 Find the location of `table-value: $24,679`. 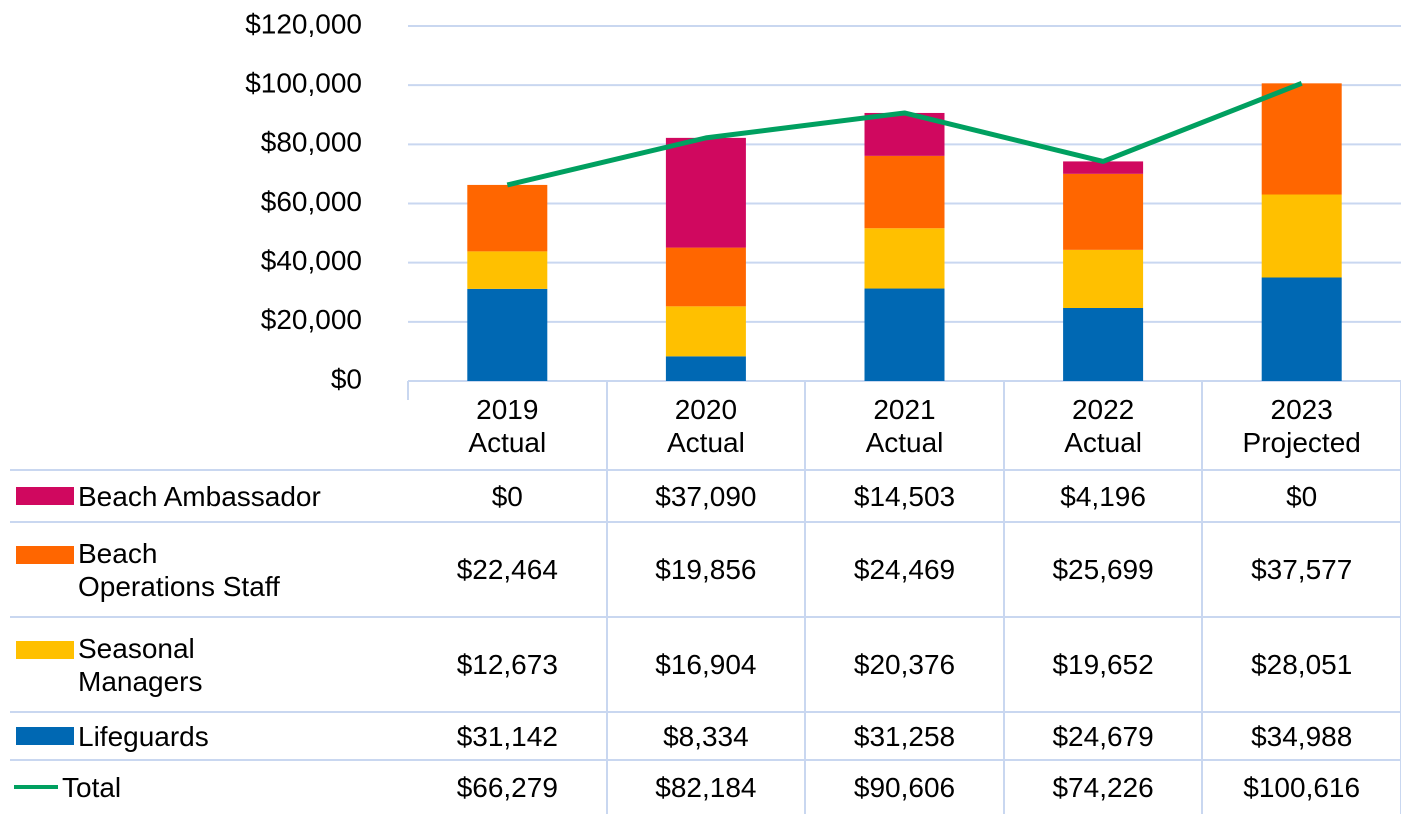

table-value: $24,679 is located at coordinates (1103, 736).